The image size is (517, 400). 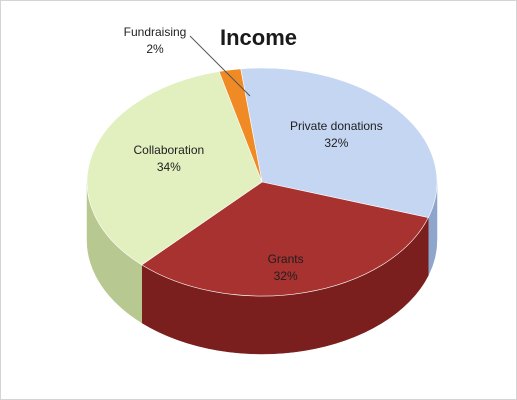 I want to click on slice-label-collaboration: Collaboration, so click(x=168, y=150).